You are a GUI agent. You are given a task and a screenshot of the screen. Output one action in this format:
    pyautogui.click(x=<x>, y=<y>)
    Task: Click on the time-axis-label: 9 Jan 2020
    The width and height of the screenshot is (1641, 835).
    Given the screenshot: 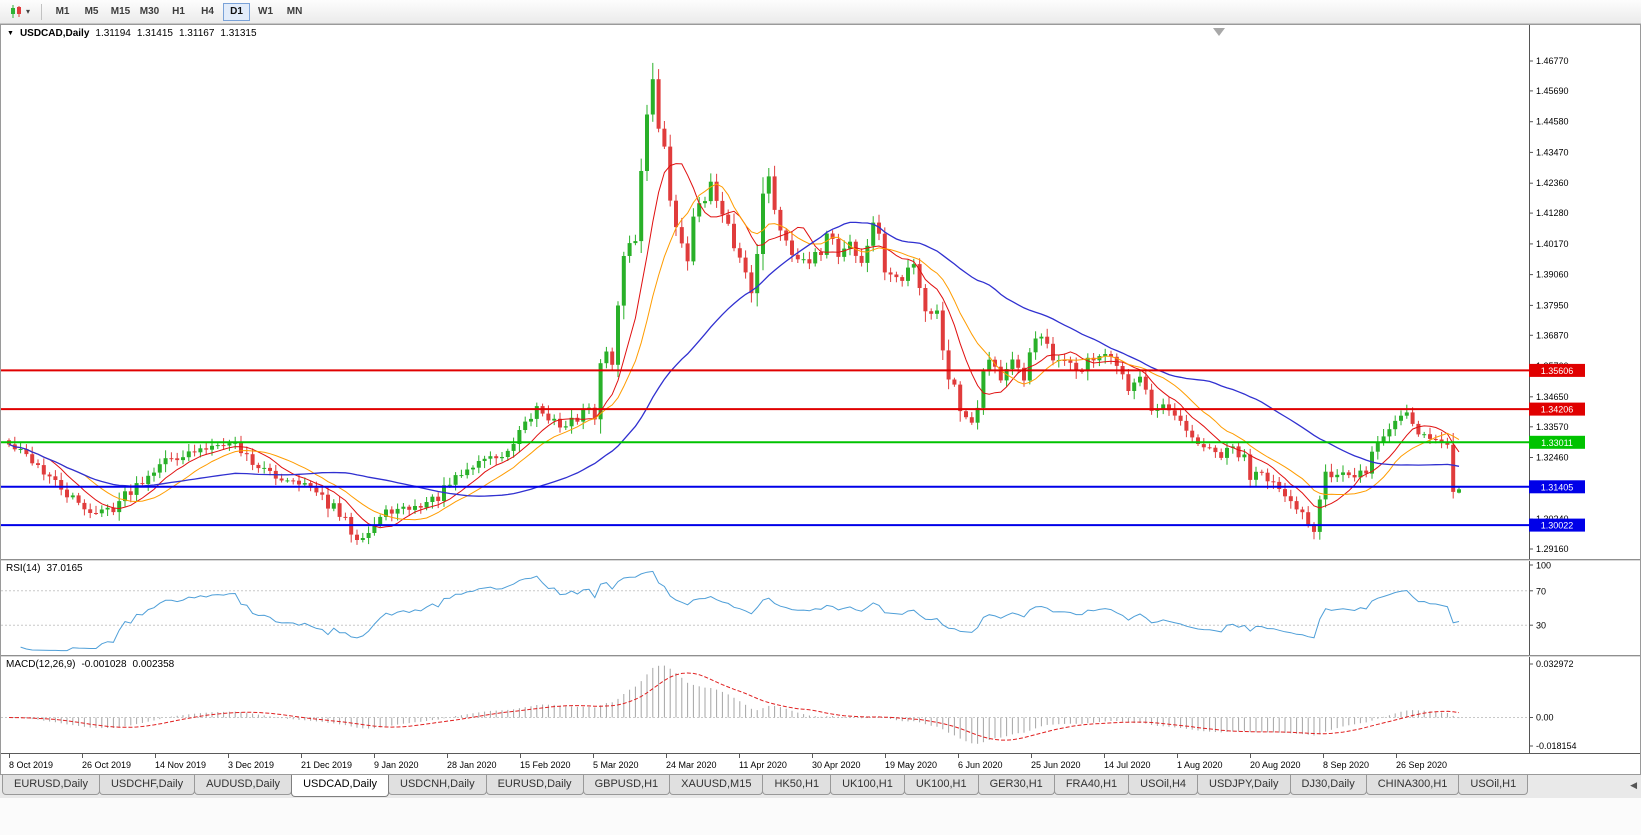 What is the action you would take?
    pyautogui.click(x=396, y=765)
    